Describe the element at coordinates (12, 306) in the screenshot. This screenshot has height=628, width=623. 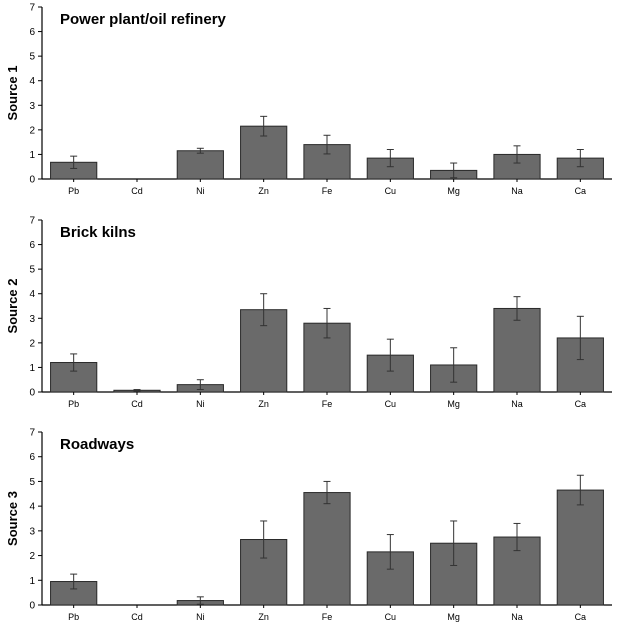
I see `y-axis-label: Source 2` at that location.